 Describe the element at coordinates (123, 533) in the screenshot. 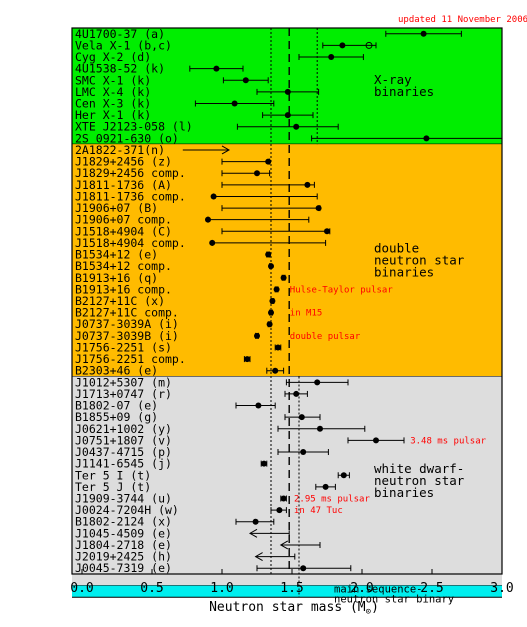

I see `star-label: J1045-4509 (e)` at that location.